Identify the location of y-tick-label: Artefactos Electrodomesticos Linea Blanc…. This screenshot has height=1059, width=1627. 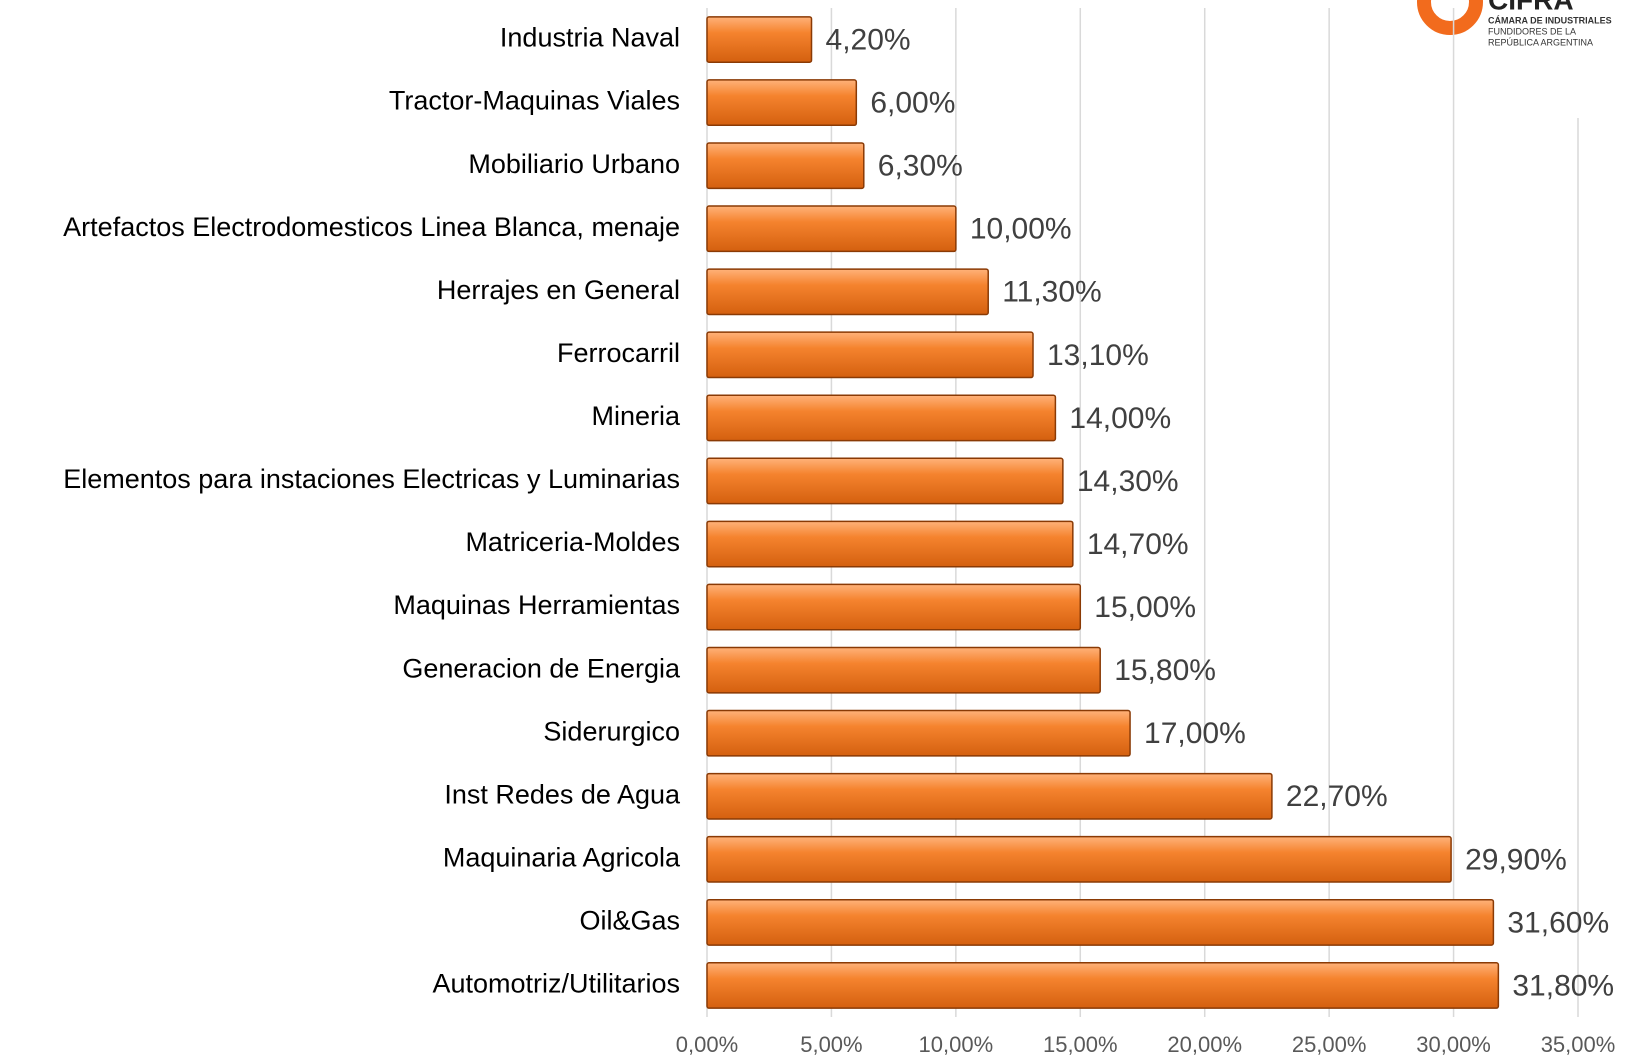
(371, 227).